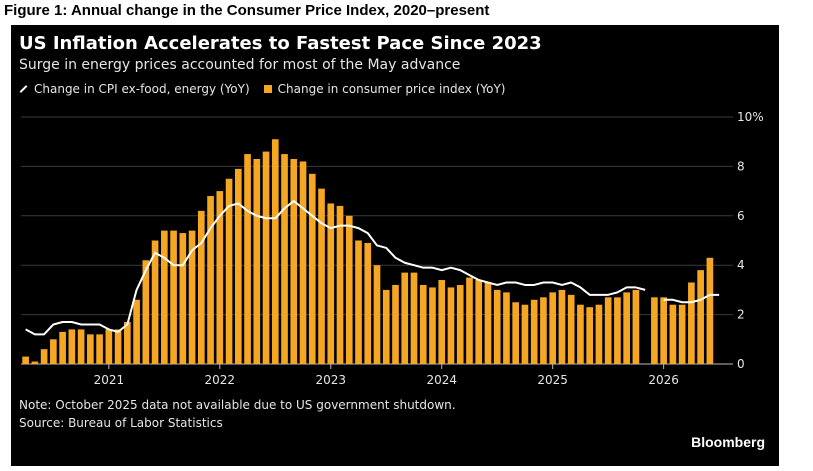 This screenshot has width=813, height=471. Describe the element at coordinates (386, 375) in the screenshot. I see `x-axis-ticks: 2021 2022 2023 2024 2025 2026` at that location.